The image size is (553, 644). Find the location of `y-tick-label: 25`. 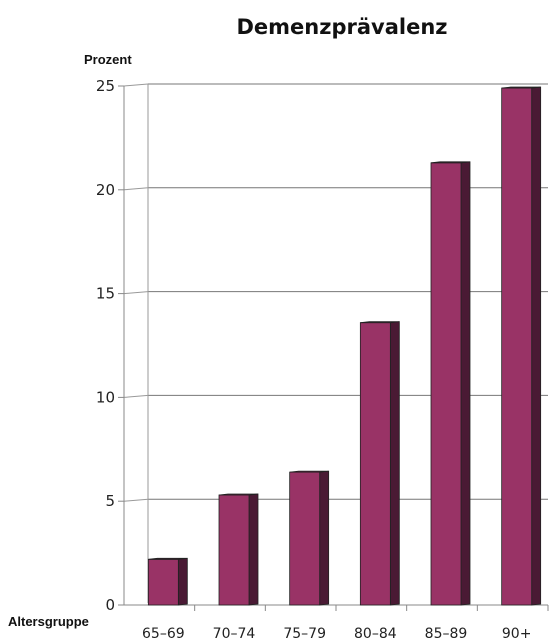

y-tick-label: 25 is located at coordinates (105, 86).